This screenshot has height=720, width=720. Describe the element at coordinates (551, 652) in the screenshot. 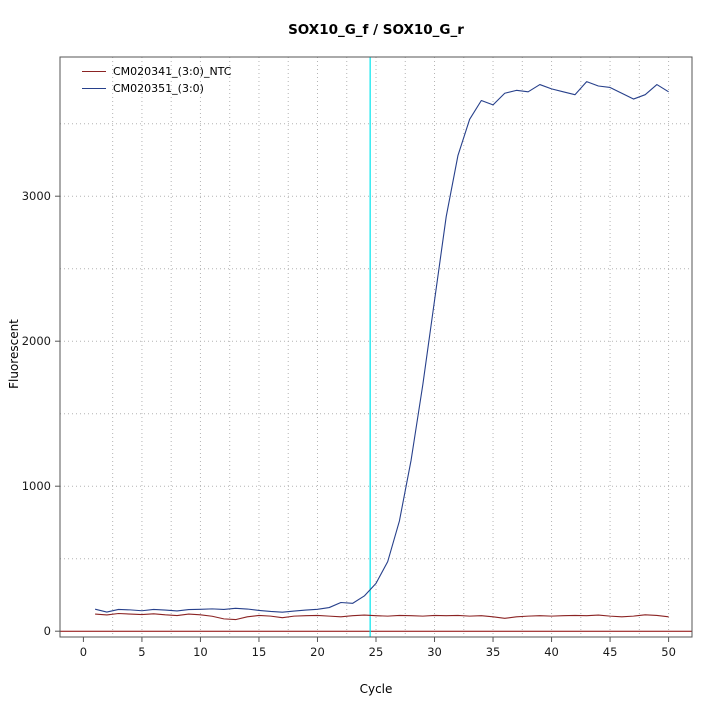

I see `x-tick-label: 40` at that location.